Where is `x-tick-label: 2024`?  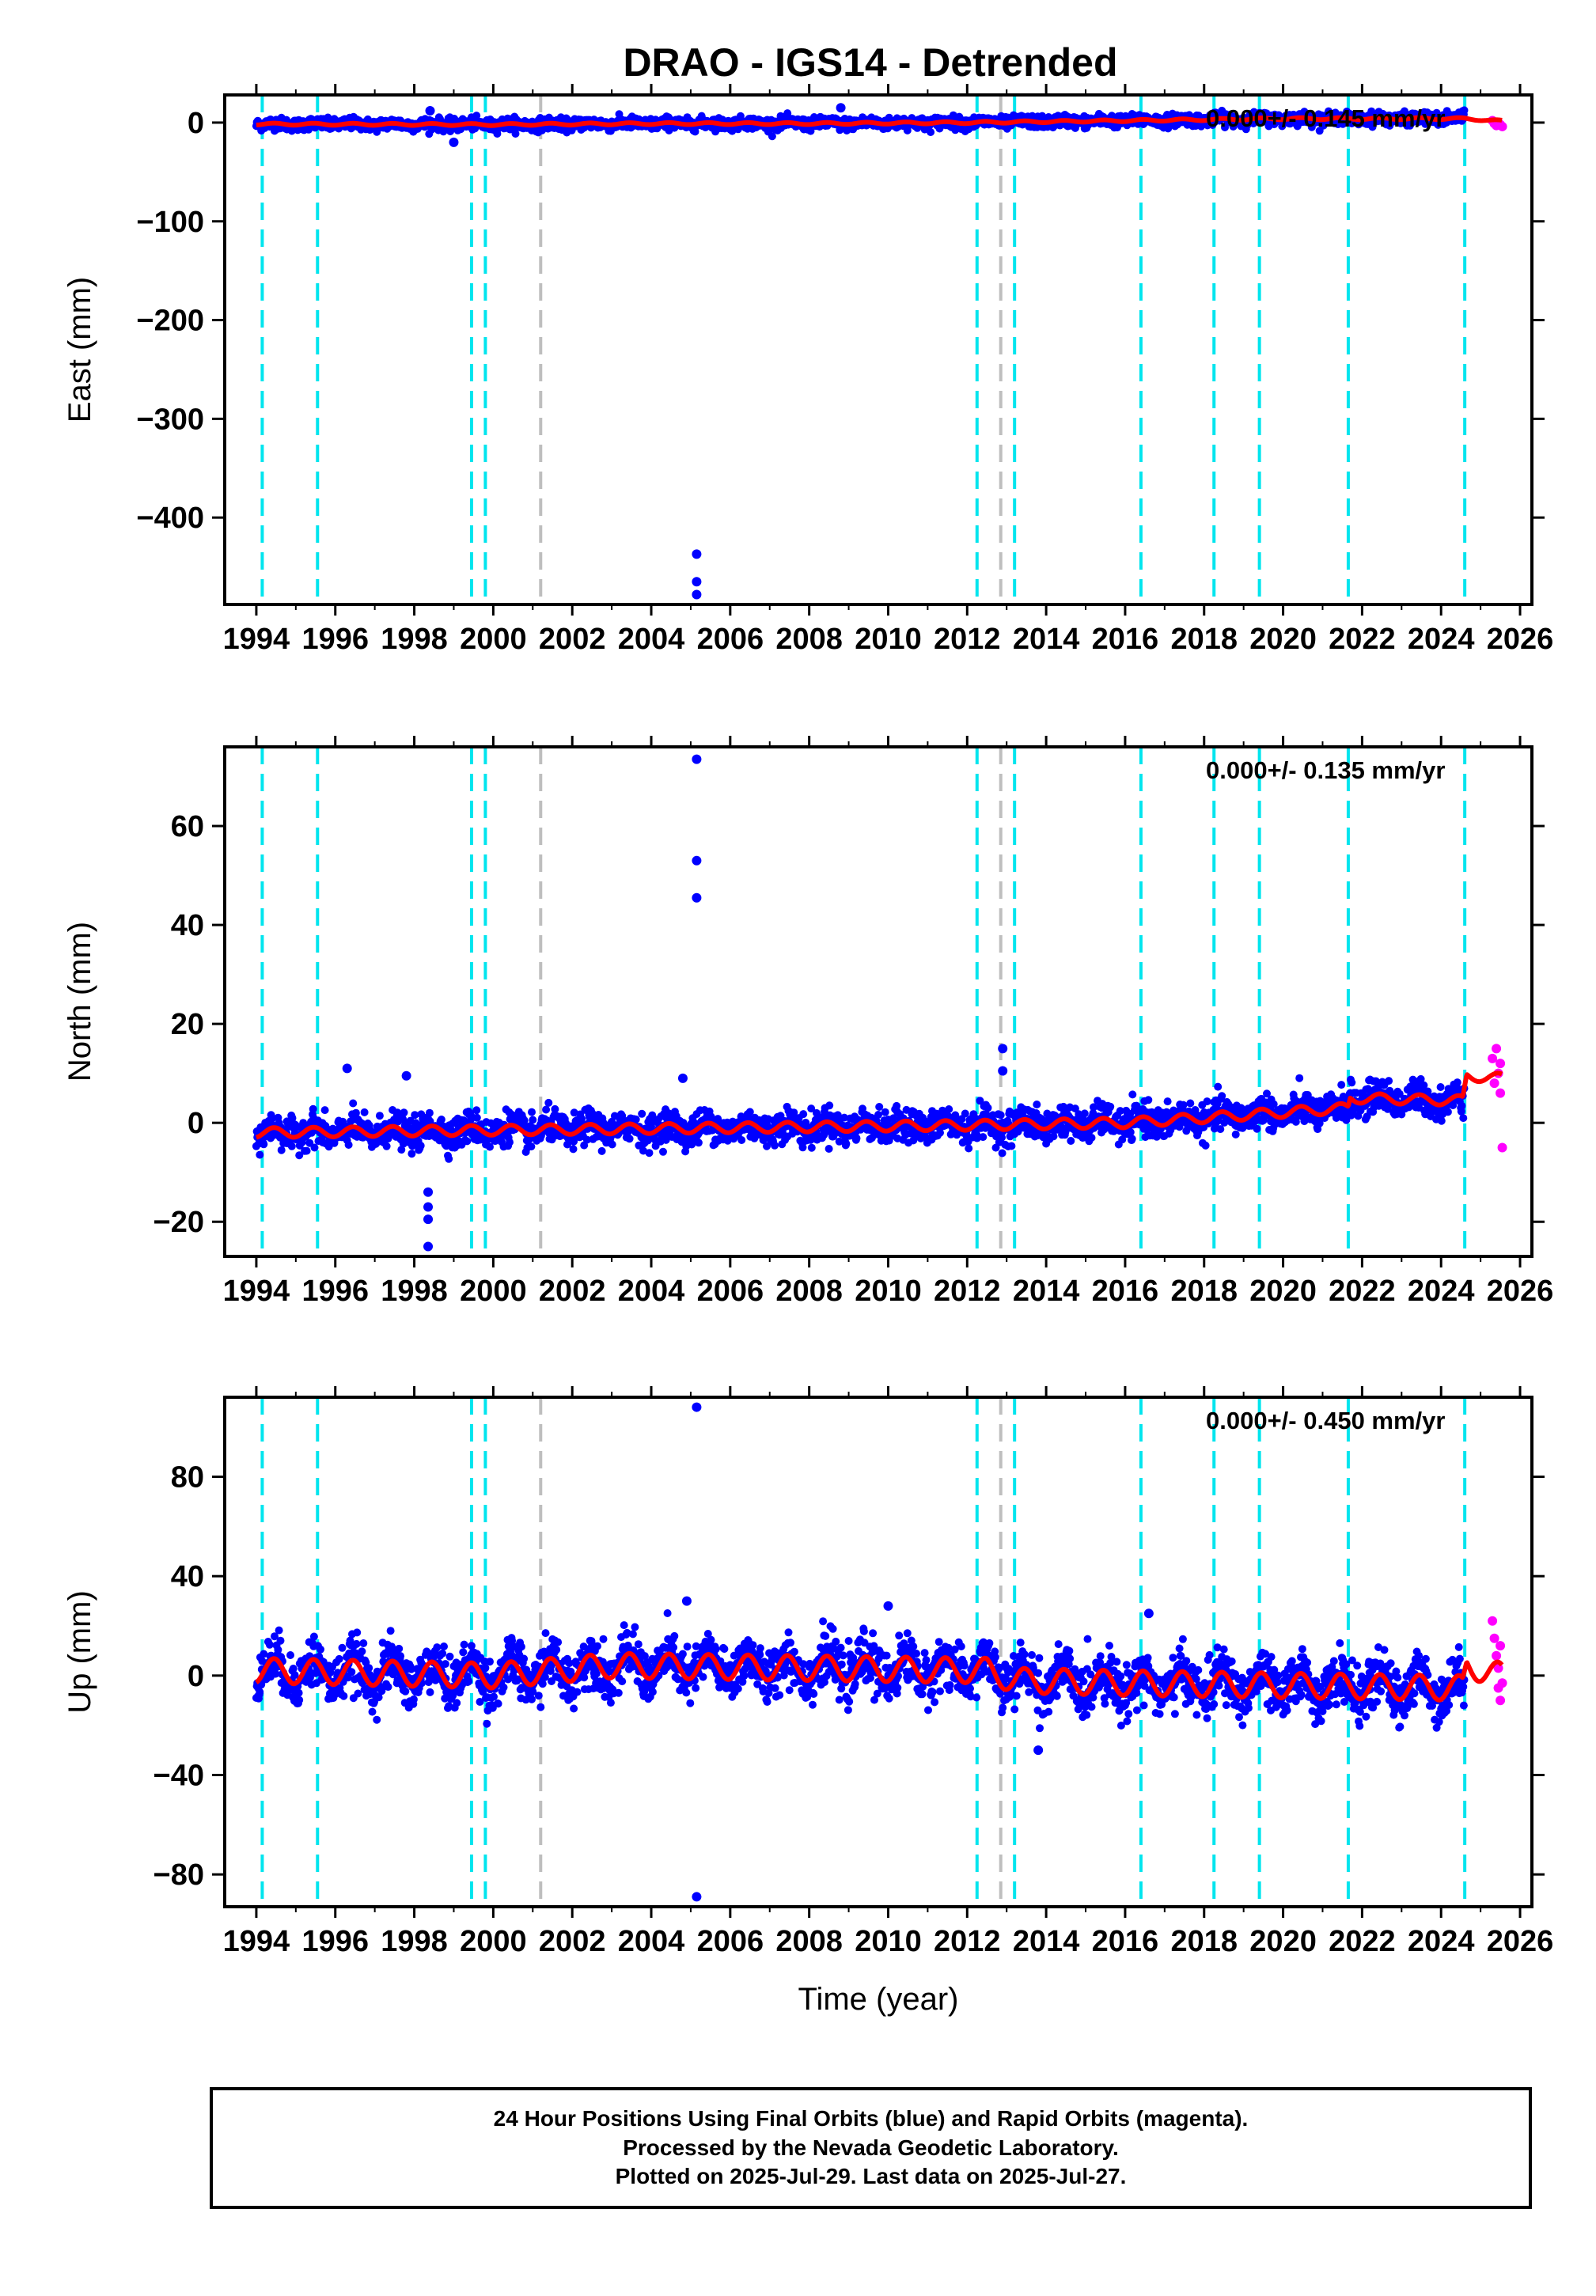 x-tick-label: 2024 is located at coordinates (1441, 639).